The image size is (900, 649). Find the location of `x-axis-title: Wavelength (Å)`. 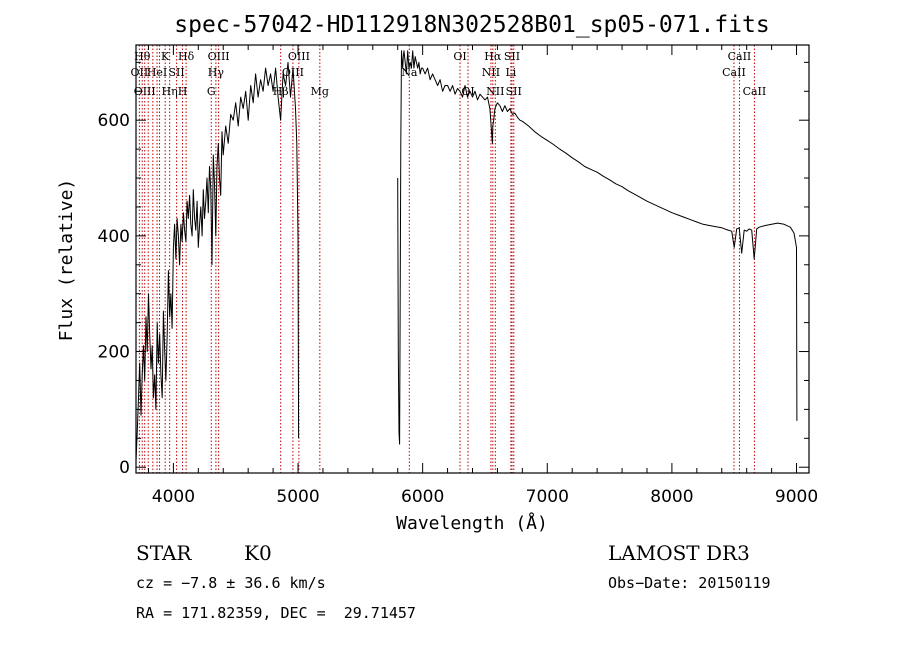

x-axis-title: Wavelength (Å) is located at coordinates (472, 523).